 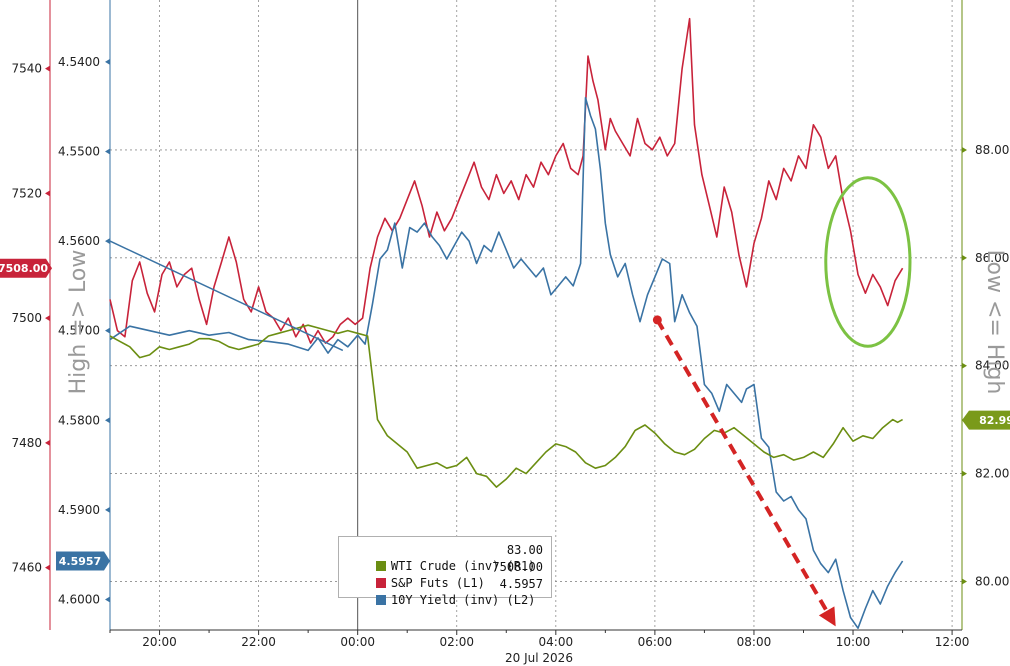 I want to click on badge-sp-futs-text: 7508.00, so click(x=24, y=268).